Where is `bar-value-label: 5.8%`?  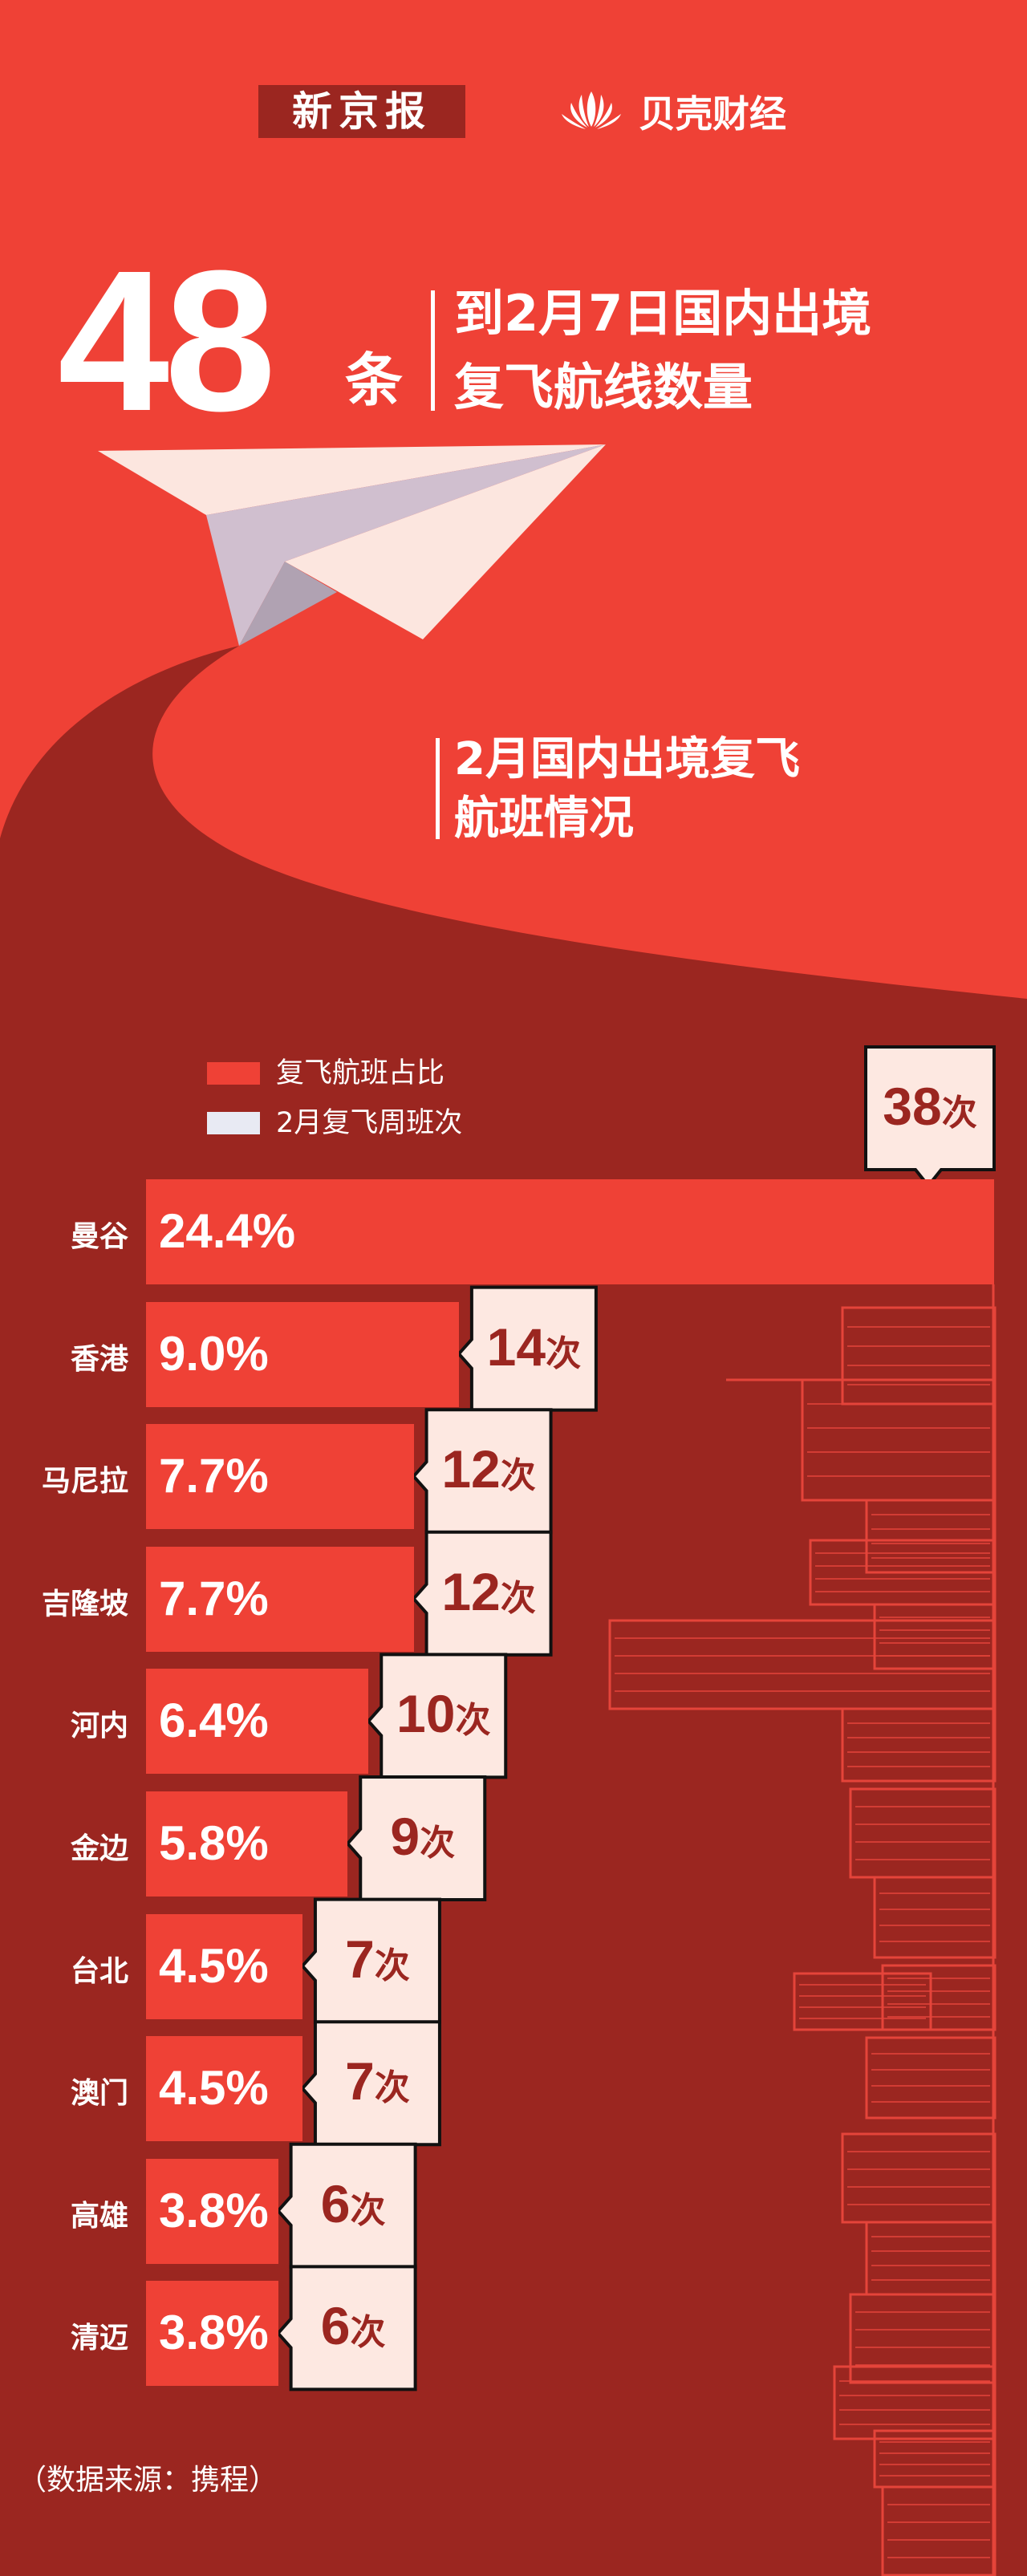 bar-value-label: 5.8% is located at coordinates (214, 1843).